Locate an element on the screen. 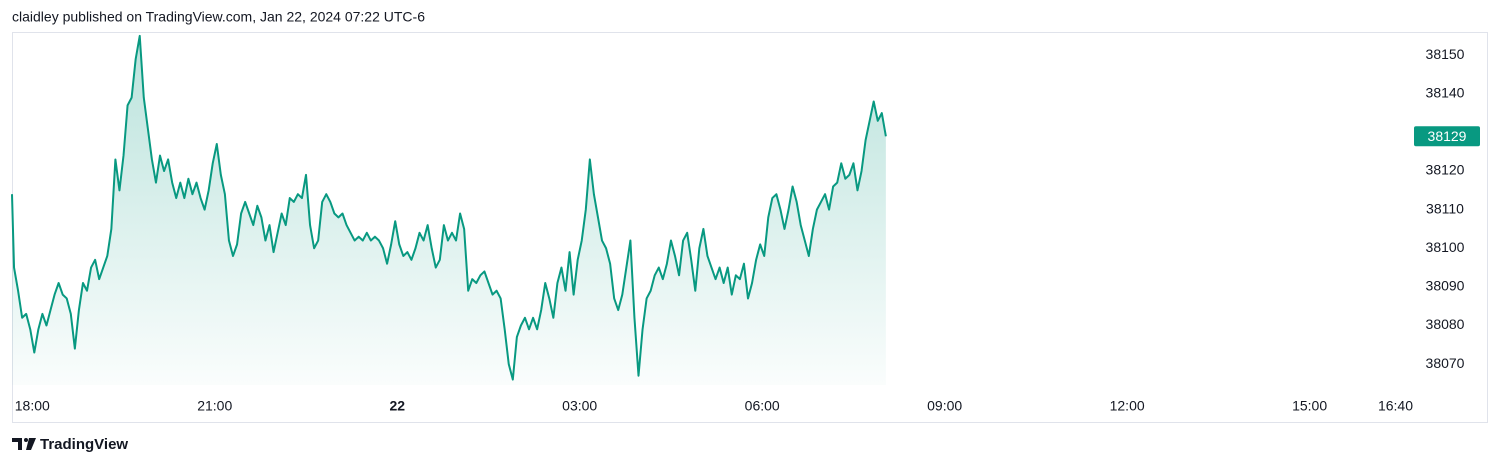 This screenshot has height=466, width=1500. x-tick-label: 12:00 is located at coordinates (1127, 406).